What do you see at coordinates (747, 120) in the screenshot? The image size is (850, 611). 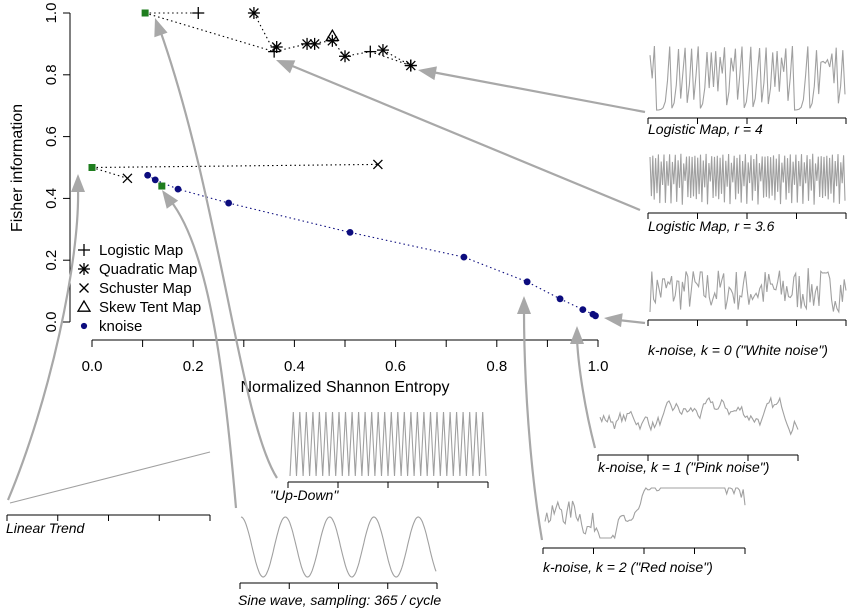 I see `logistic-r4-axis` at bounding box center [747, 120].